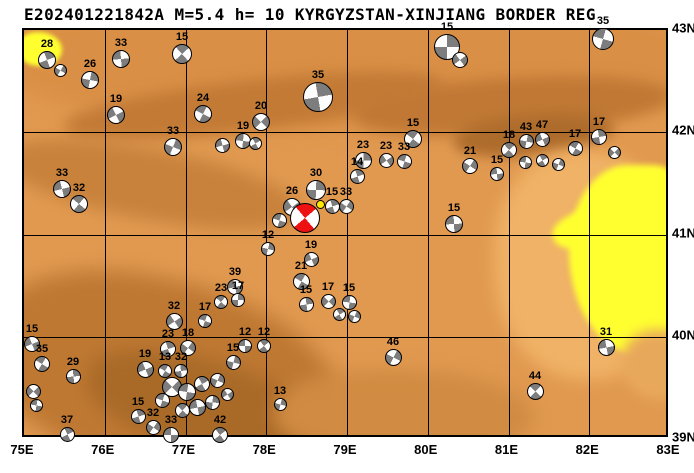  Describe the element at coordinates (280, 390) in the screenshot. I see `depth-label: 13` at that location.